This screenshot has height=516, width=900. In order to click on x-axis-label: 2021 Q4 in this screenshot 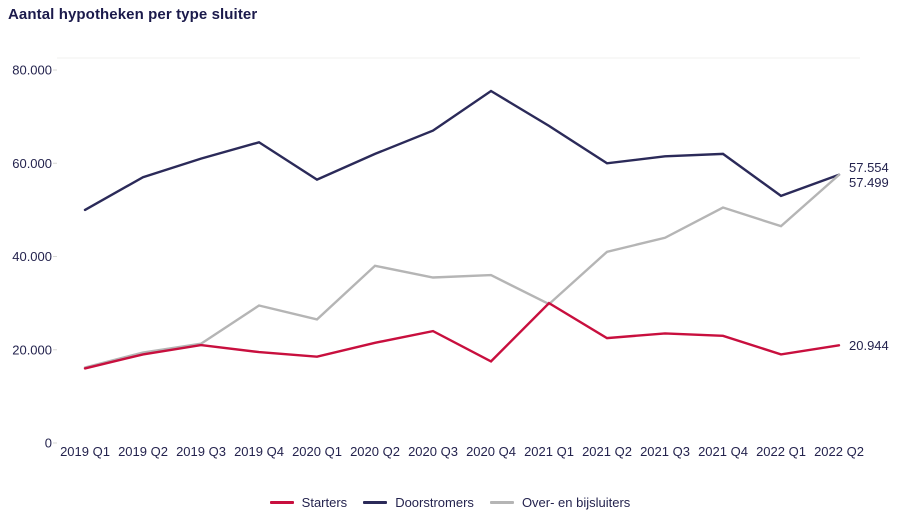, I will do `click(723, 451)`.